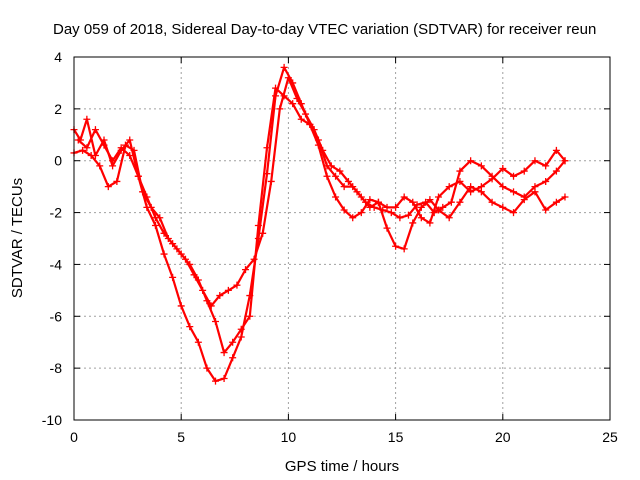 Image resolution: width=640 pixels, height=480 pixels. I want to click on x-tick-label: 10, so click(289, 437).